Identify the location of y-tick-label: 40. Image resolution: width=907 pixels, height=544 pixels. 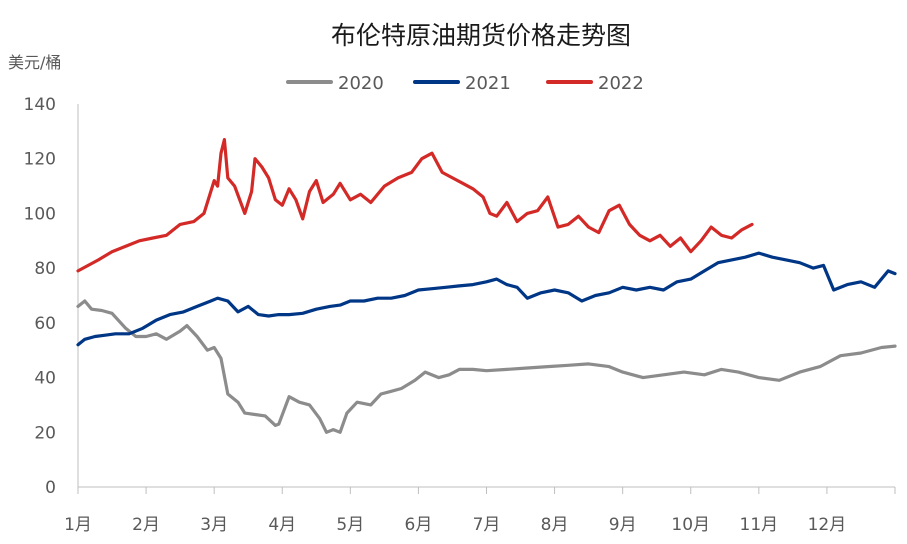
(45, 379).